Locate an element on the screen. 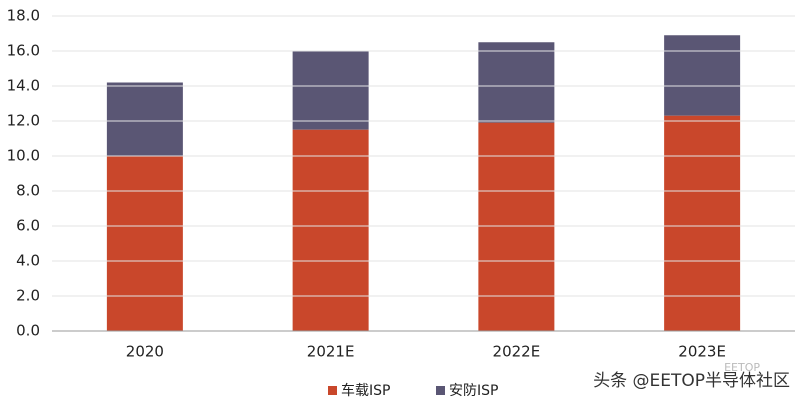 This screenshot has width=800, height=404. legend-label: 车载ISP is located at coordinates (365, 390).